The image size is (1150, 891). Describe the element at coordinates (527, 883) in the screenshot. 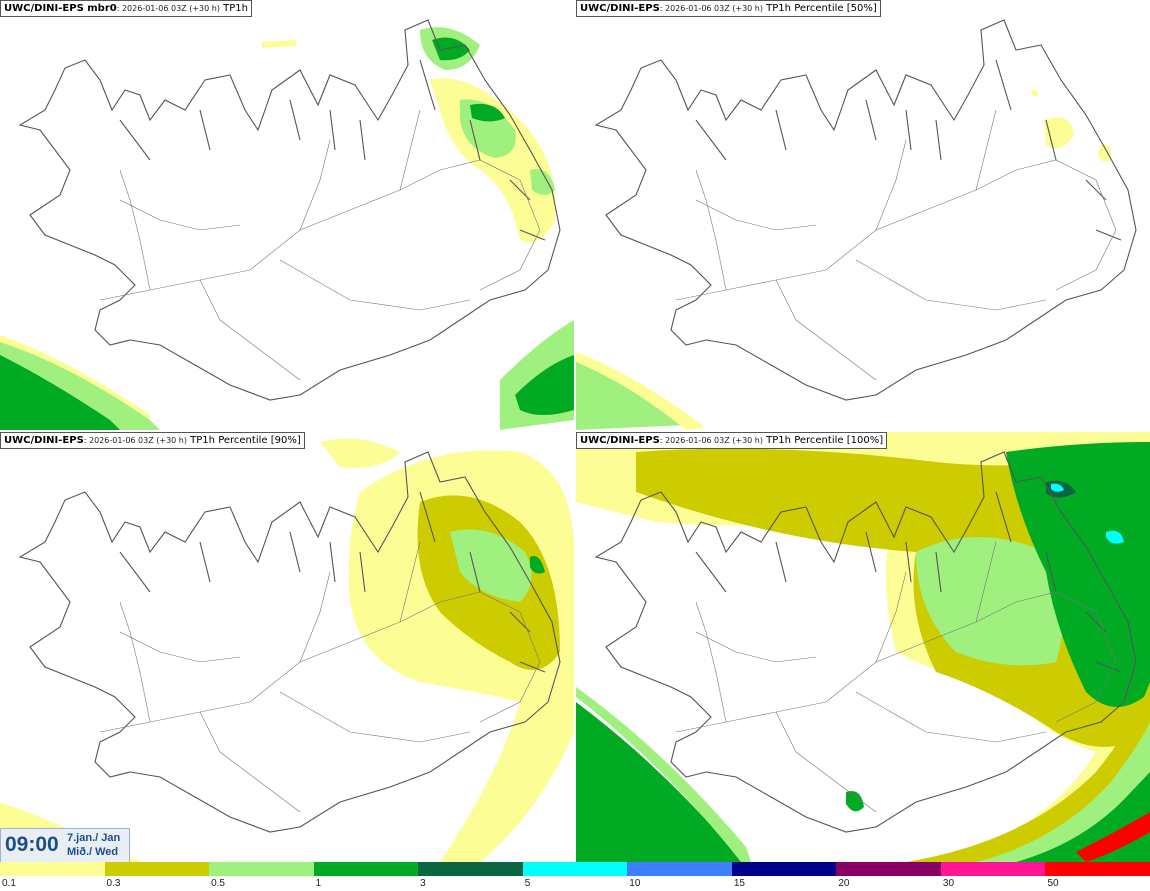

I see `legend-tick-label: 5` at that location.